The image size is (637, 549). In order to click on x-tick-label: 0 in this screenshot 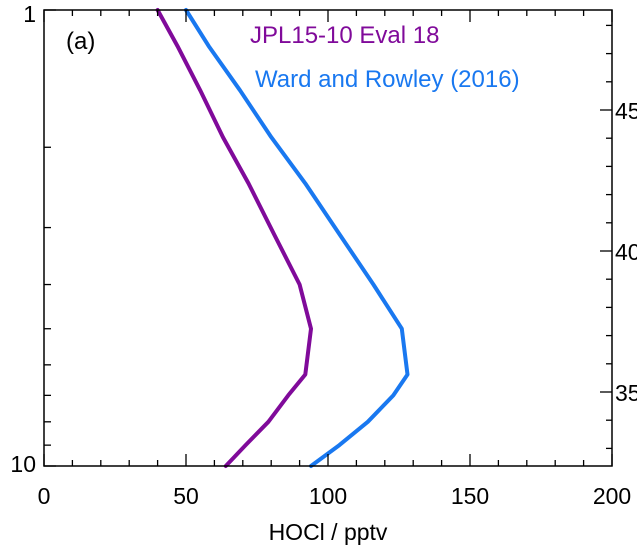, I will do `click(44, 496)`.